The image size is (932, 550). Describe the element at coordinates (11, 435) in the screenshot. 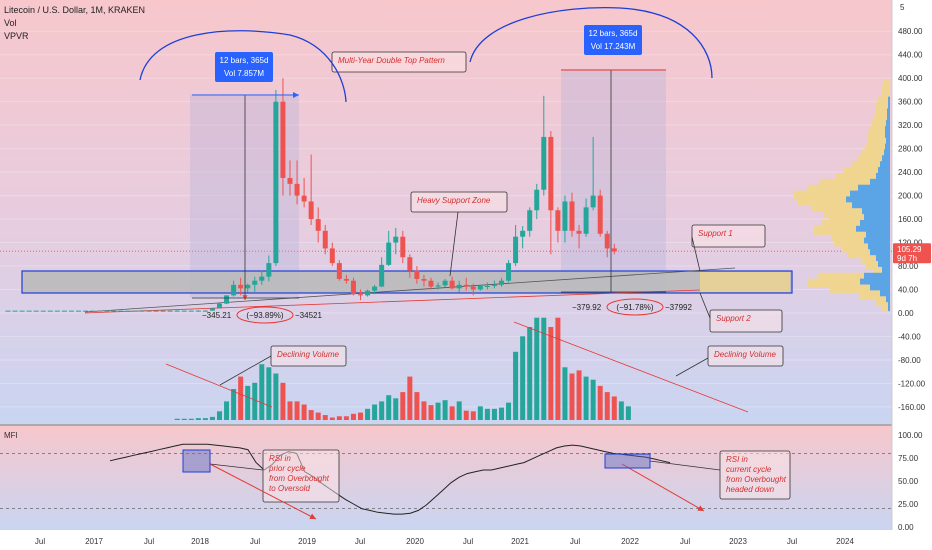

I see `mfi-label: MFI` at that location.